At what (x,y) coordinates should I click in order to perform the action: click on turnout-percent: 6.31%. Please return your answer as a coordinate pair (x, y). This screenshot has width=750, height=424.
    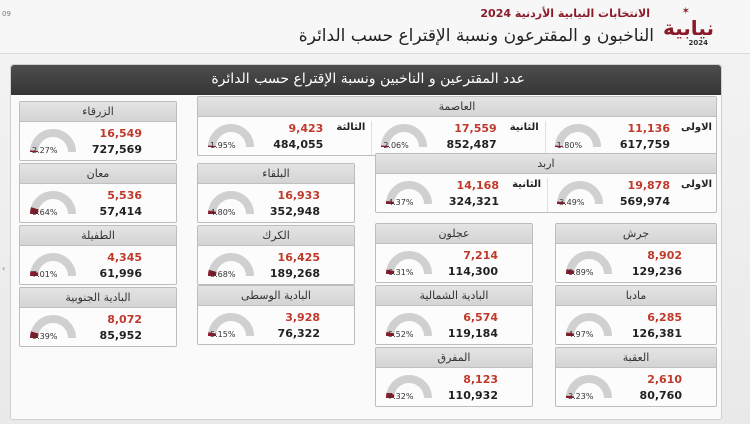
    Looking at the image, I should click on (401, 272).